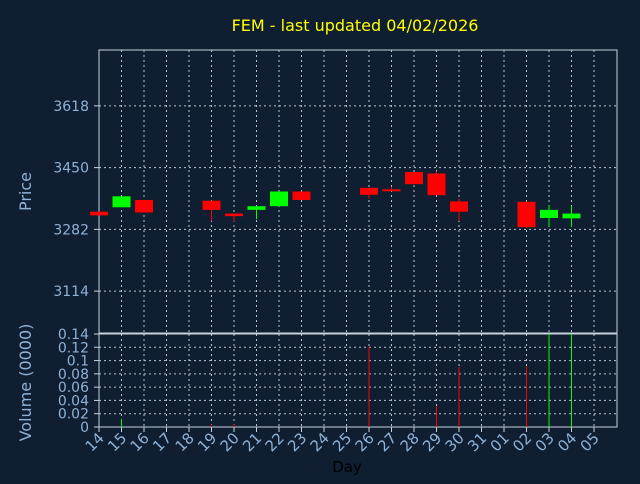 The image size is (640, 484). What do you see at coordinates (73, 348) in the screenshot?
I see `volume-tick-label: 0.12` at bounding box center [73, 348].